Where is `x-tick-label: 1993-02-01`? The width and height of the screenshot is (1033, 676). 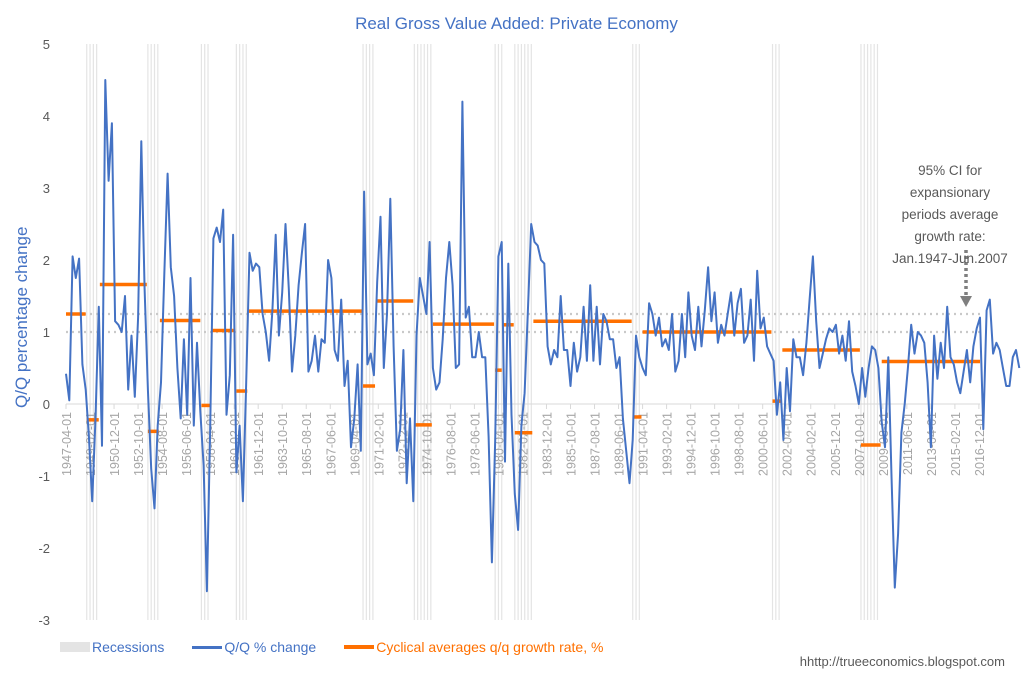 x-tick-label: 1993-02-01 is located at coordinates (668, 444).